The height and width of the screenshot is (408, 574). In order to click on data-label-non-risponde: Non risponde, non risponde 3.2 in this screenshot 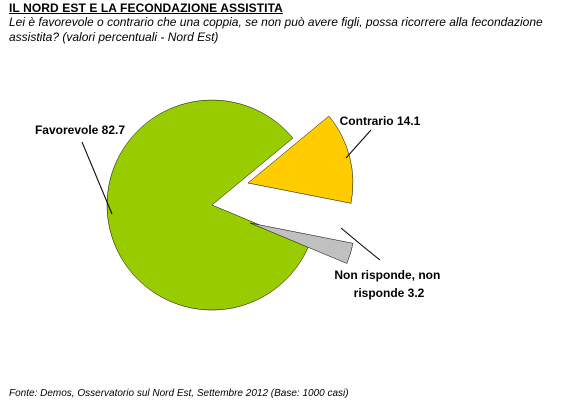, I will do `click(388, 284)`.